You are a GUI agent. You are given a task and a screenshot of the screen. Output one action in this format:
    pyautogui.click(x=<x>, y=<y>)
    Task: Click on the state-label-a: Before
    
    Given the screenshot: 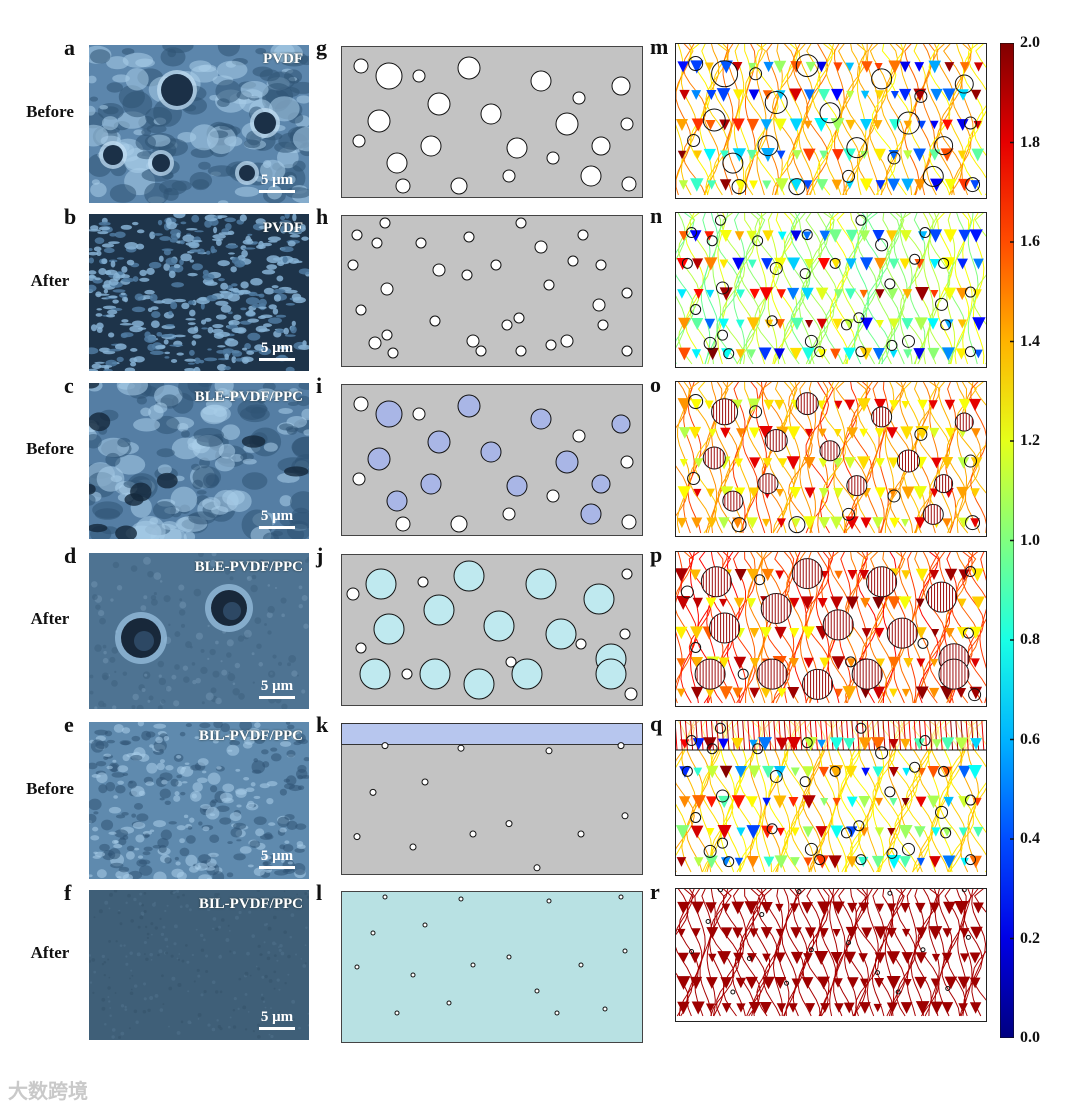 What is the action you would take?
    pyautogui.click(x=50, y=111)
    